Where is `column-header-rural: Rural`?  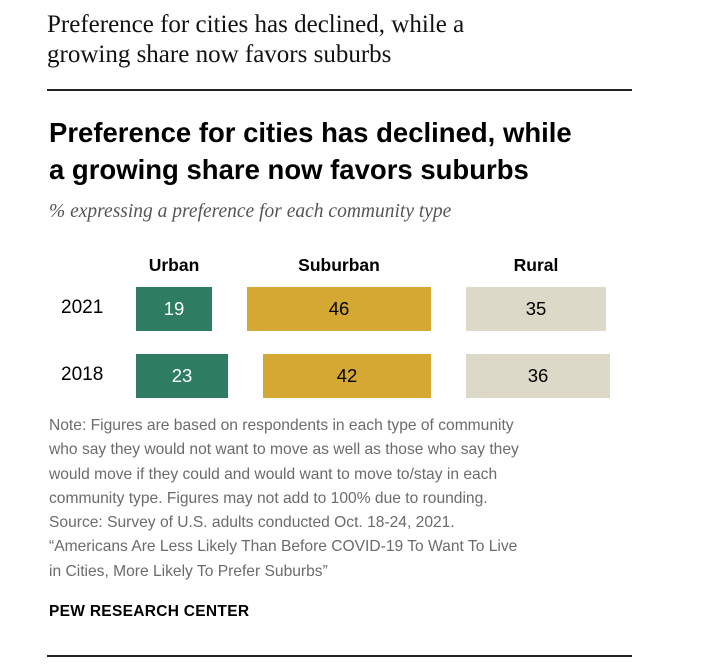
column-header-rural: Rural is located at coordinates (536, 265).